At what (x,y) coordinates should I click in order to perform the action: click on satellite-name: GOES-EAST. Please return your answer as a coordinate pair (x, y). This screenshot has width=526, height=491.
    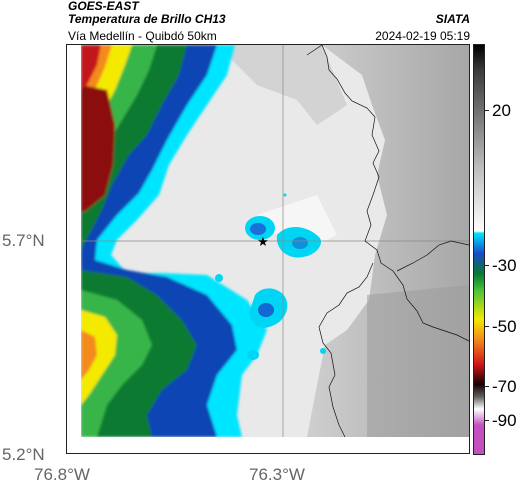
    Looking at the image, I should click on (103, 6).